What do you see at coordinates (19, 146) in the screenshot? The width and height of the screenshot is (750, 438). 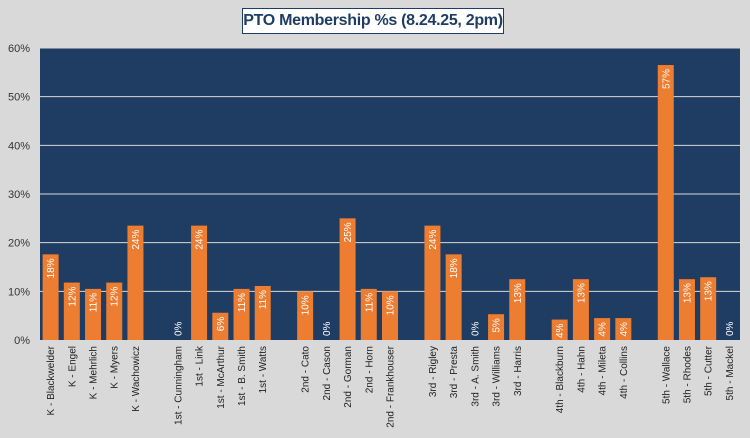 I see `y-tick-label: 40%` at bounding box center [19, 146].